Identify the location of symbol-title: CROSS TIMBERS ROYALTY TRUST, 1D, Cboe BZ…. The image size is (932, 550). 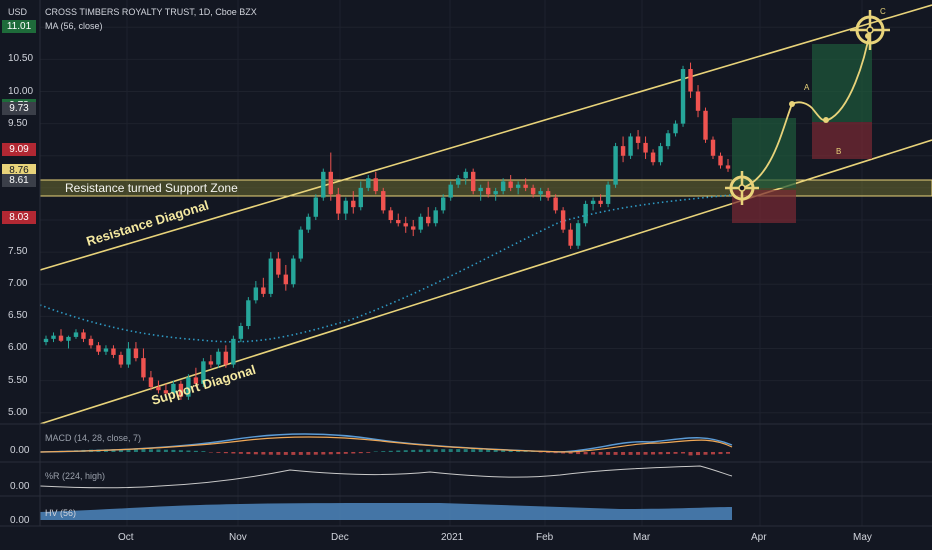
(151, 12).